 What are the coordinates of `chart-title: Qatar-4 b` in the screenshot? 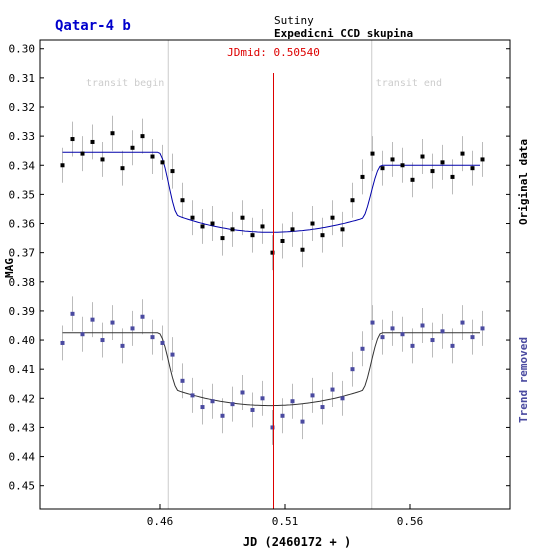 It's located at (93, 26).